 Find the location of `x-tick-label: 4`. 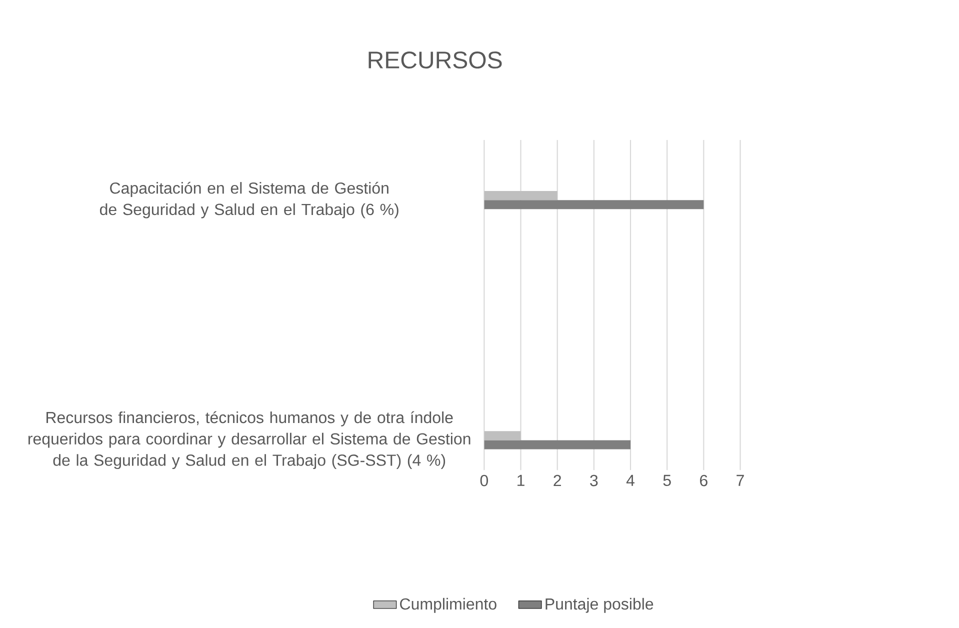

x-tick-label: 4 is located at coordinates (630, 480).